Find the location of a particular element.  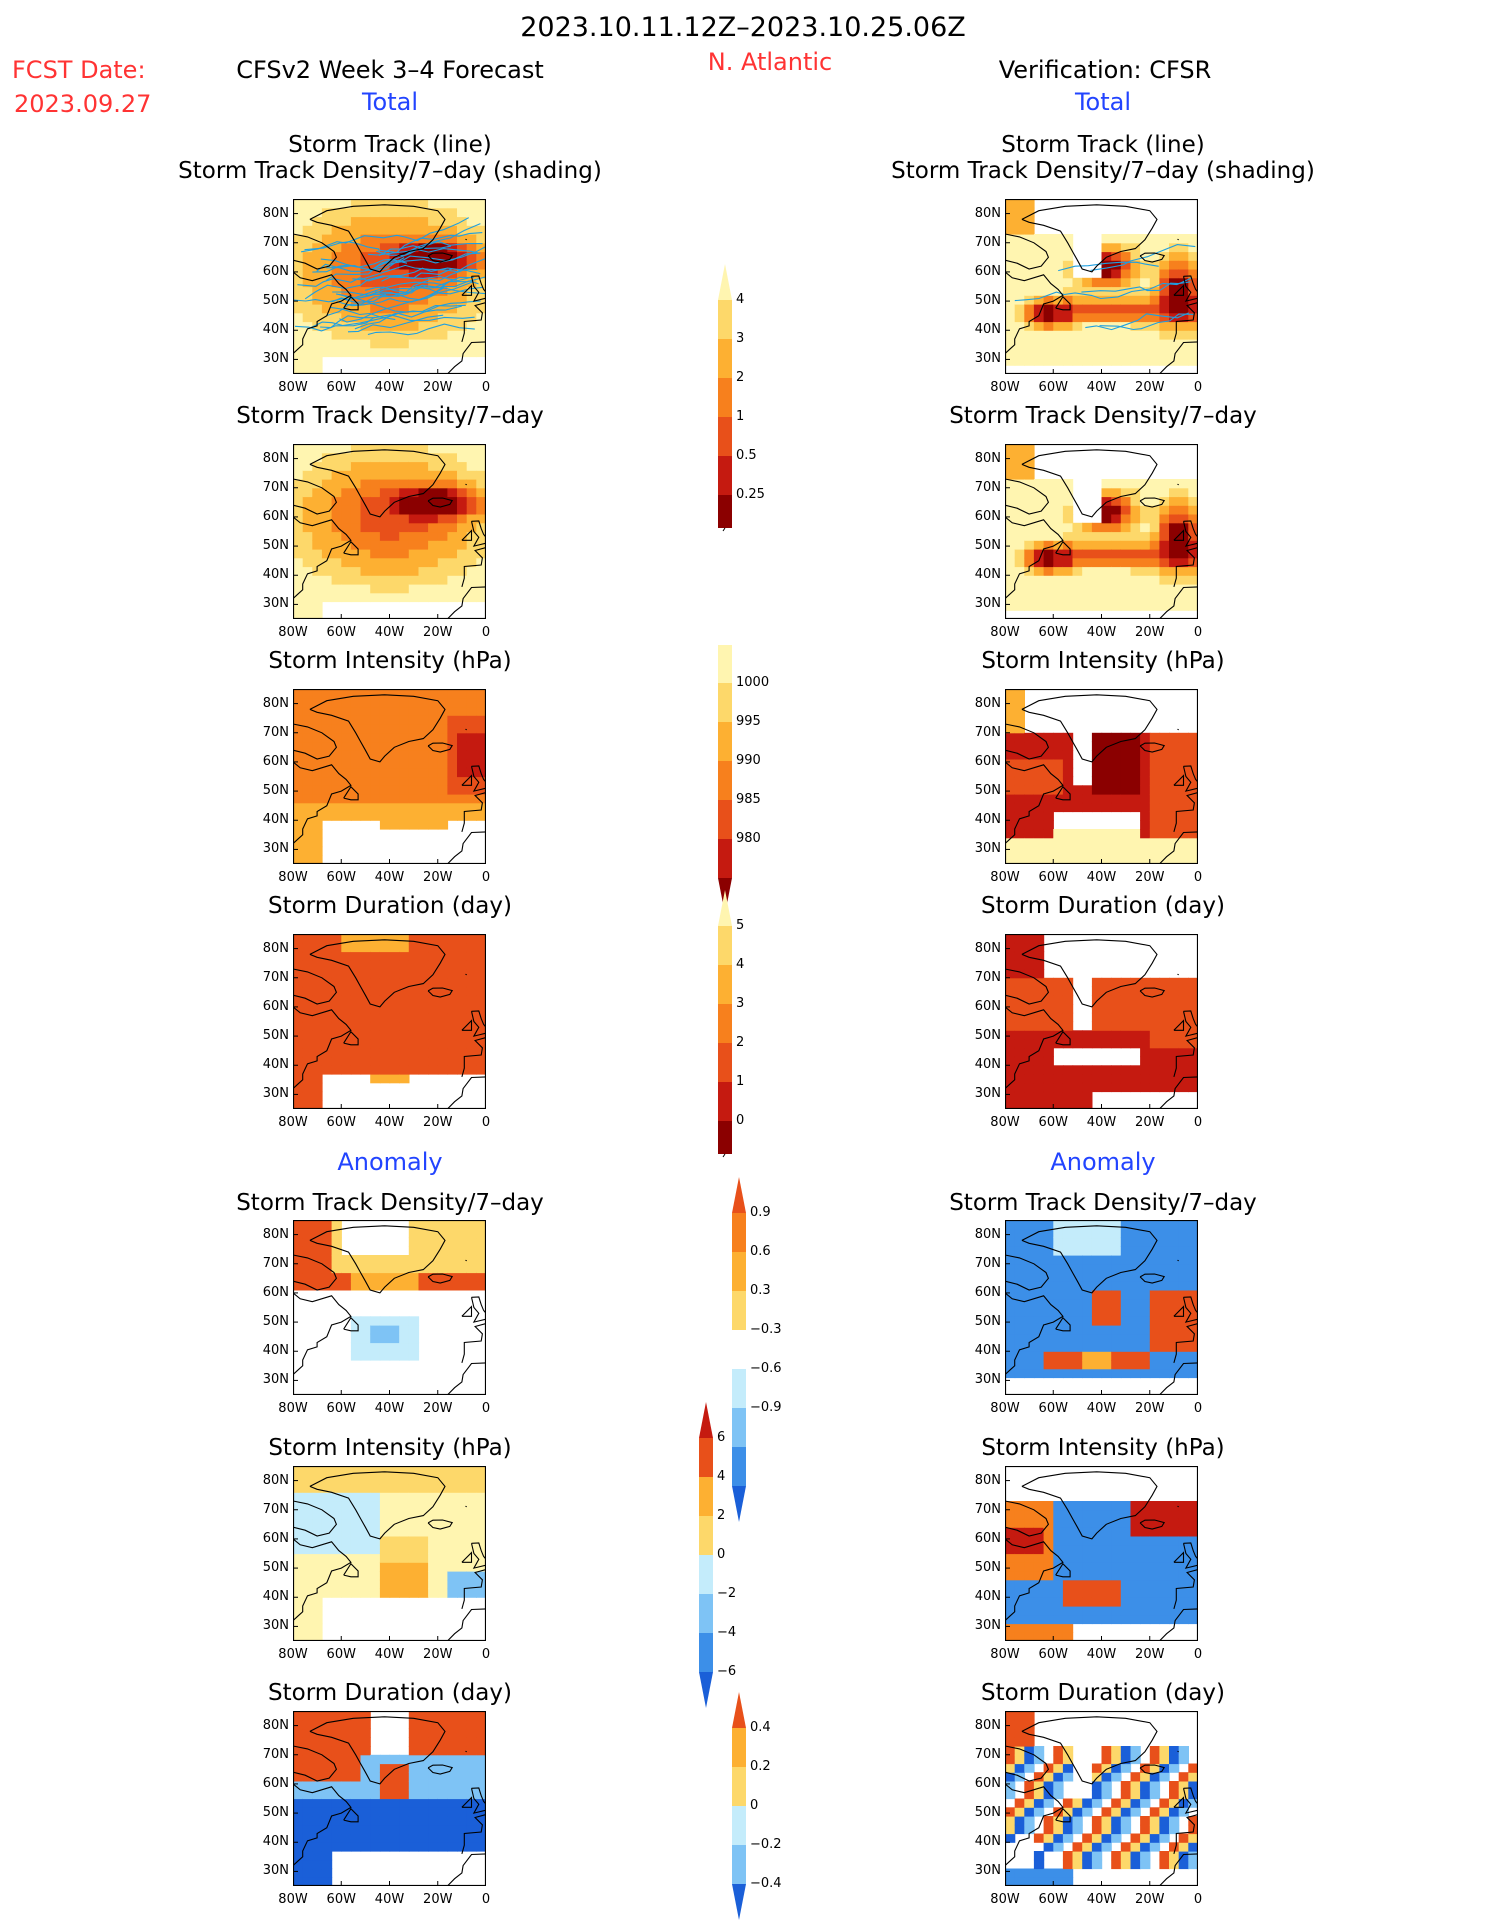

colorbar-tick-label: 5 is located at coordinates (740, 925).